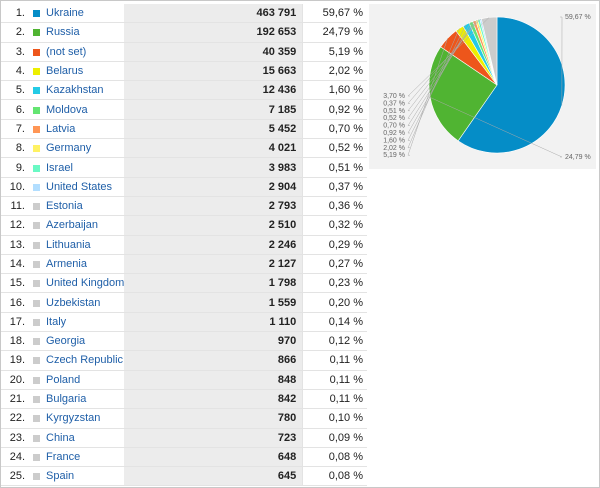  What do you see at coordinates (334, 476) in the screenshot?
I see `row-percent: 0,08 %` at bounding box center [334, 476].